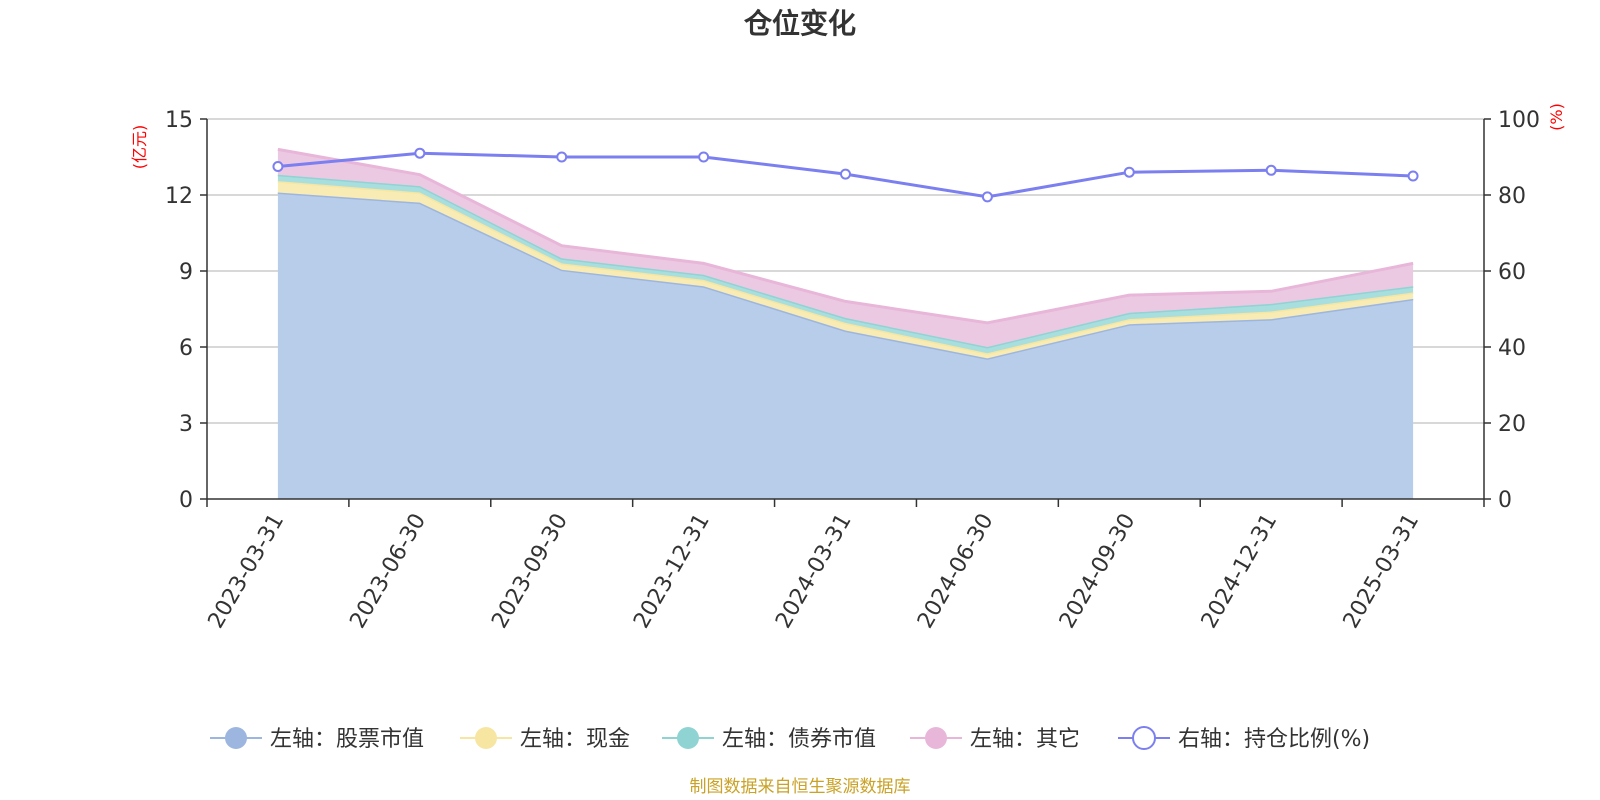 The width and height of the screenshot is (1600, 800). What do you see at coordinates (186, 272) in the screenshot?
I see `left-axis-tick-label: 9` at bounding box center [186, 272].